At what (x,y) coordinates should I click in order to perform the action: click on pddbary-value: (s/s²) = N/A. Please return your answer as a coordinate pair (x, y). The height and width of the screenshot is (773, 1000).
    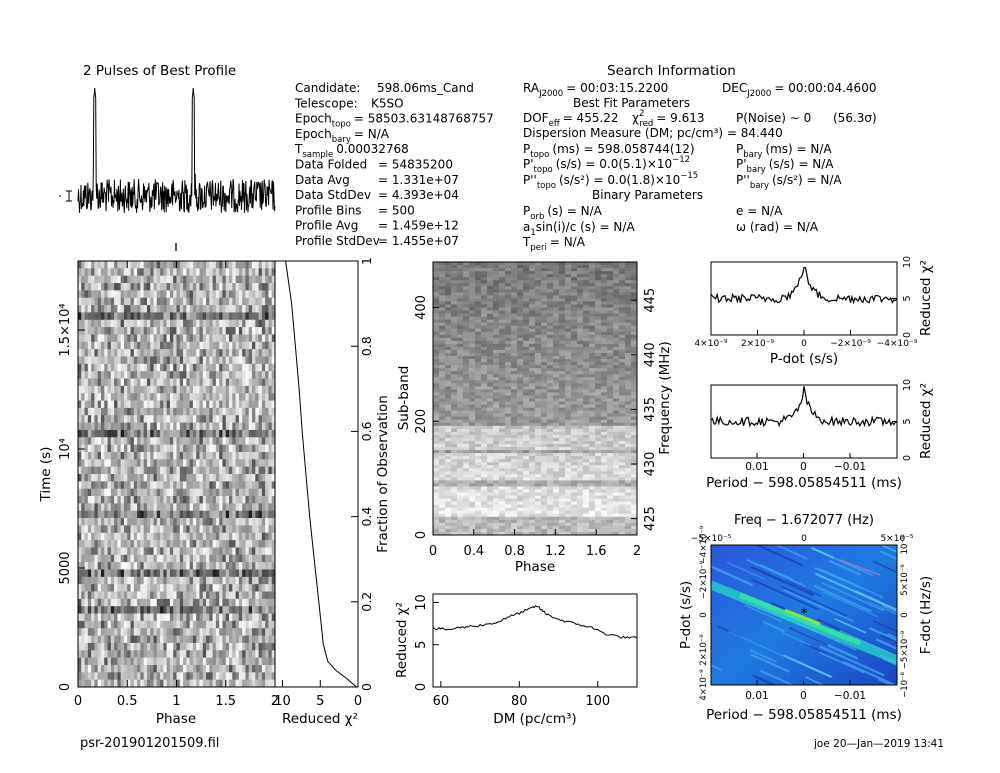
    Looking at the image, I should click on (807, 180).